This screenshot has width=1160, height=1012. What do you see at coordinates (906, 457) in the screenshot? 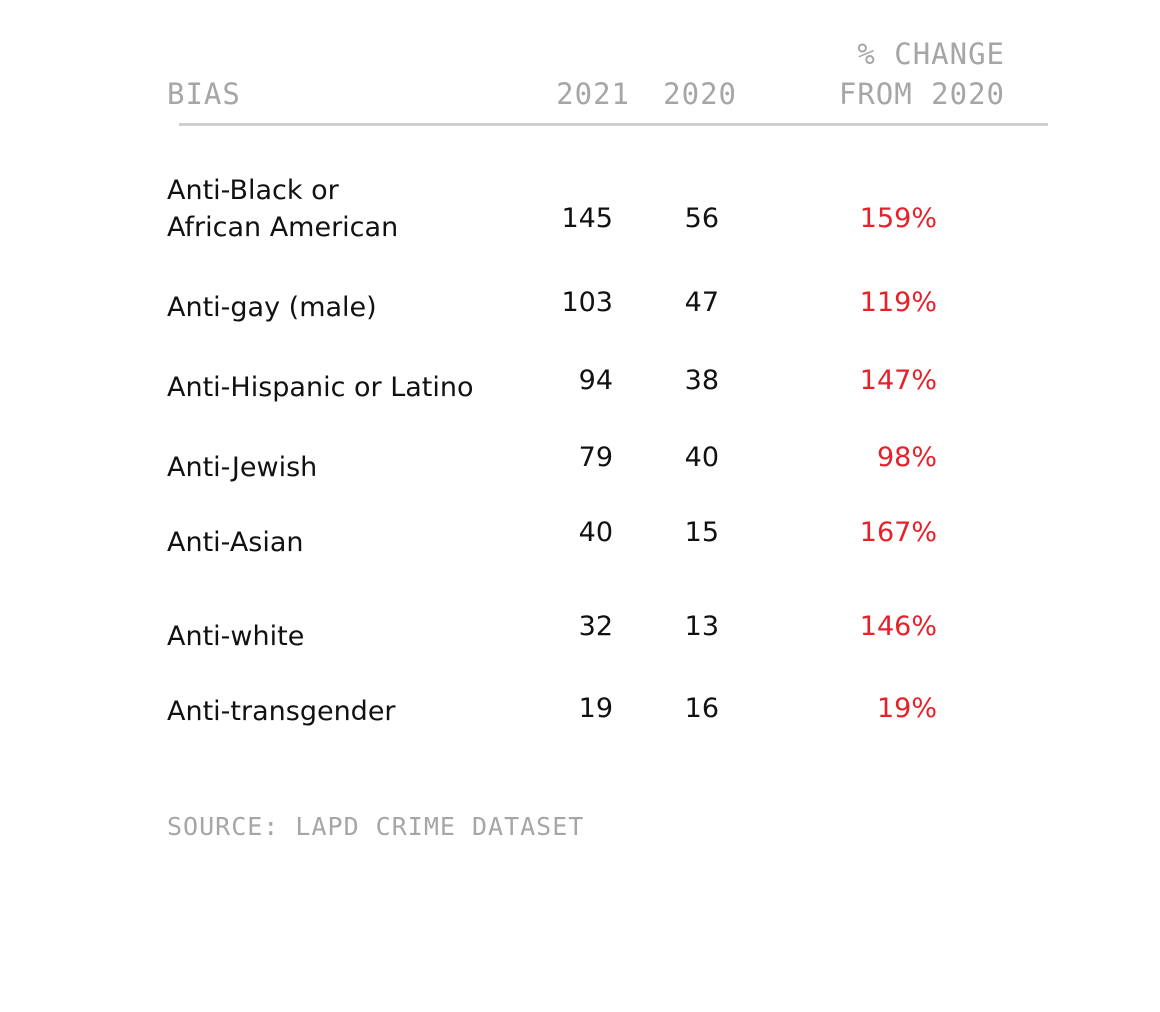
I see `row-percent-change: 98%` at bounding box center [906, 457].